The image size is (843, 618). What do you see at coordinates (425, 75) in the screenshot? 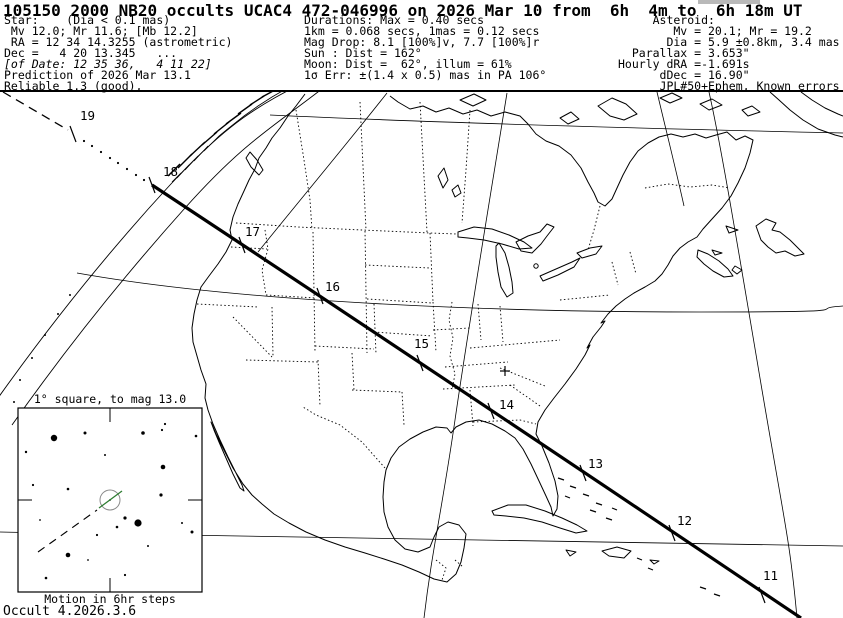
I see `event-line: 1σ Err: ±(1.4 x 0.5) mas in PA 106°` at bounding box center [425, 75].